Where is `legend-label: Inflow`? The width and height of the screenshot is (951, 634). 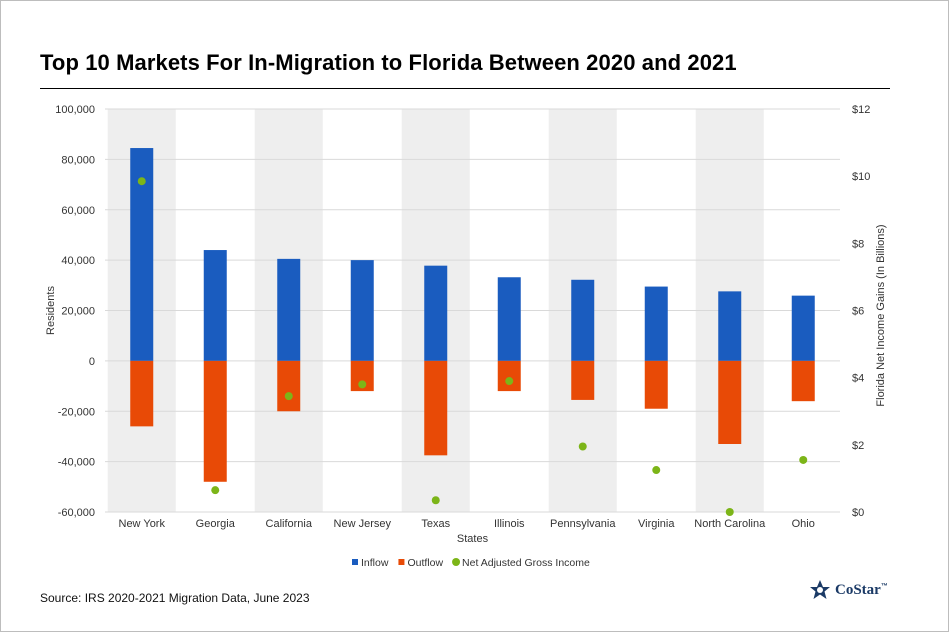
legend-label: Inflow is located at coordinates (375, 563).